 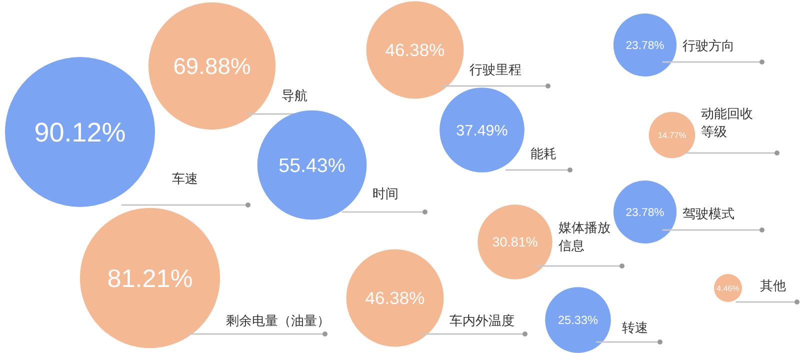 What do you see at coordinates (728, 288) in the screenshot?
I see `data-label: 4.46%` at bounding box center [728, 288].